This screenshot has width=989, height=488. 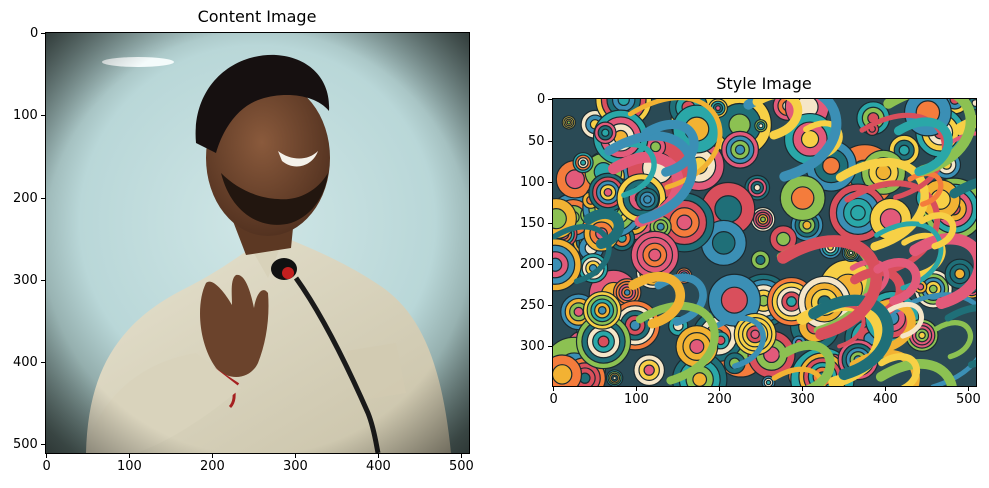 What do you see at coordinates (257, 16) in the screenshot?
I see `content-image-title: Content Image` at bounding box center [257, 16].